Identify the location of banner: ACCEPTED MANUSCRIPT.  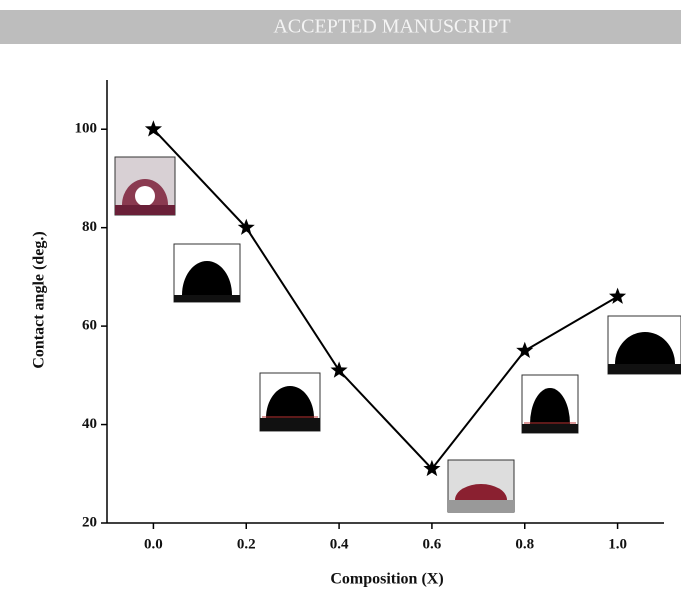
(391, 27).